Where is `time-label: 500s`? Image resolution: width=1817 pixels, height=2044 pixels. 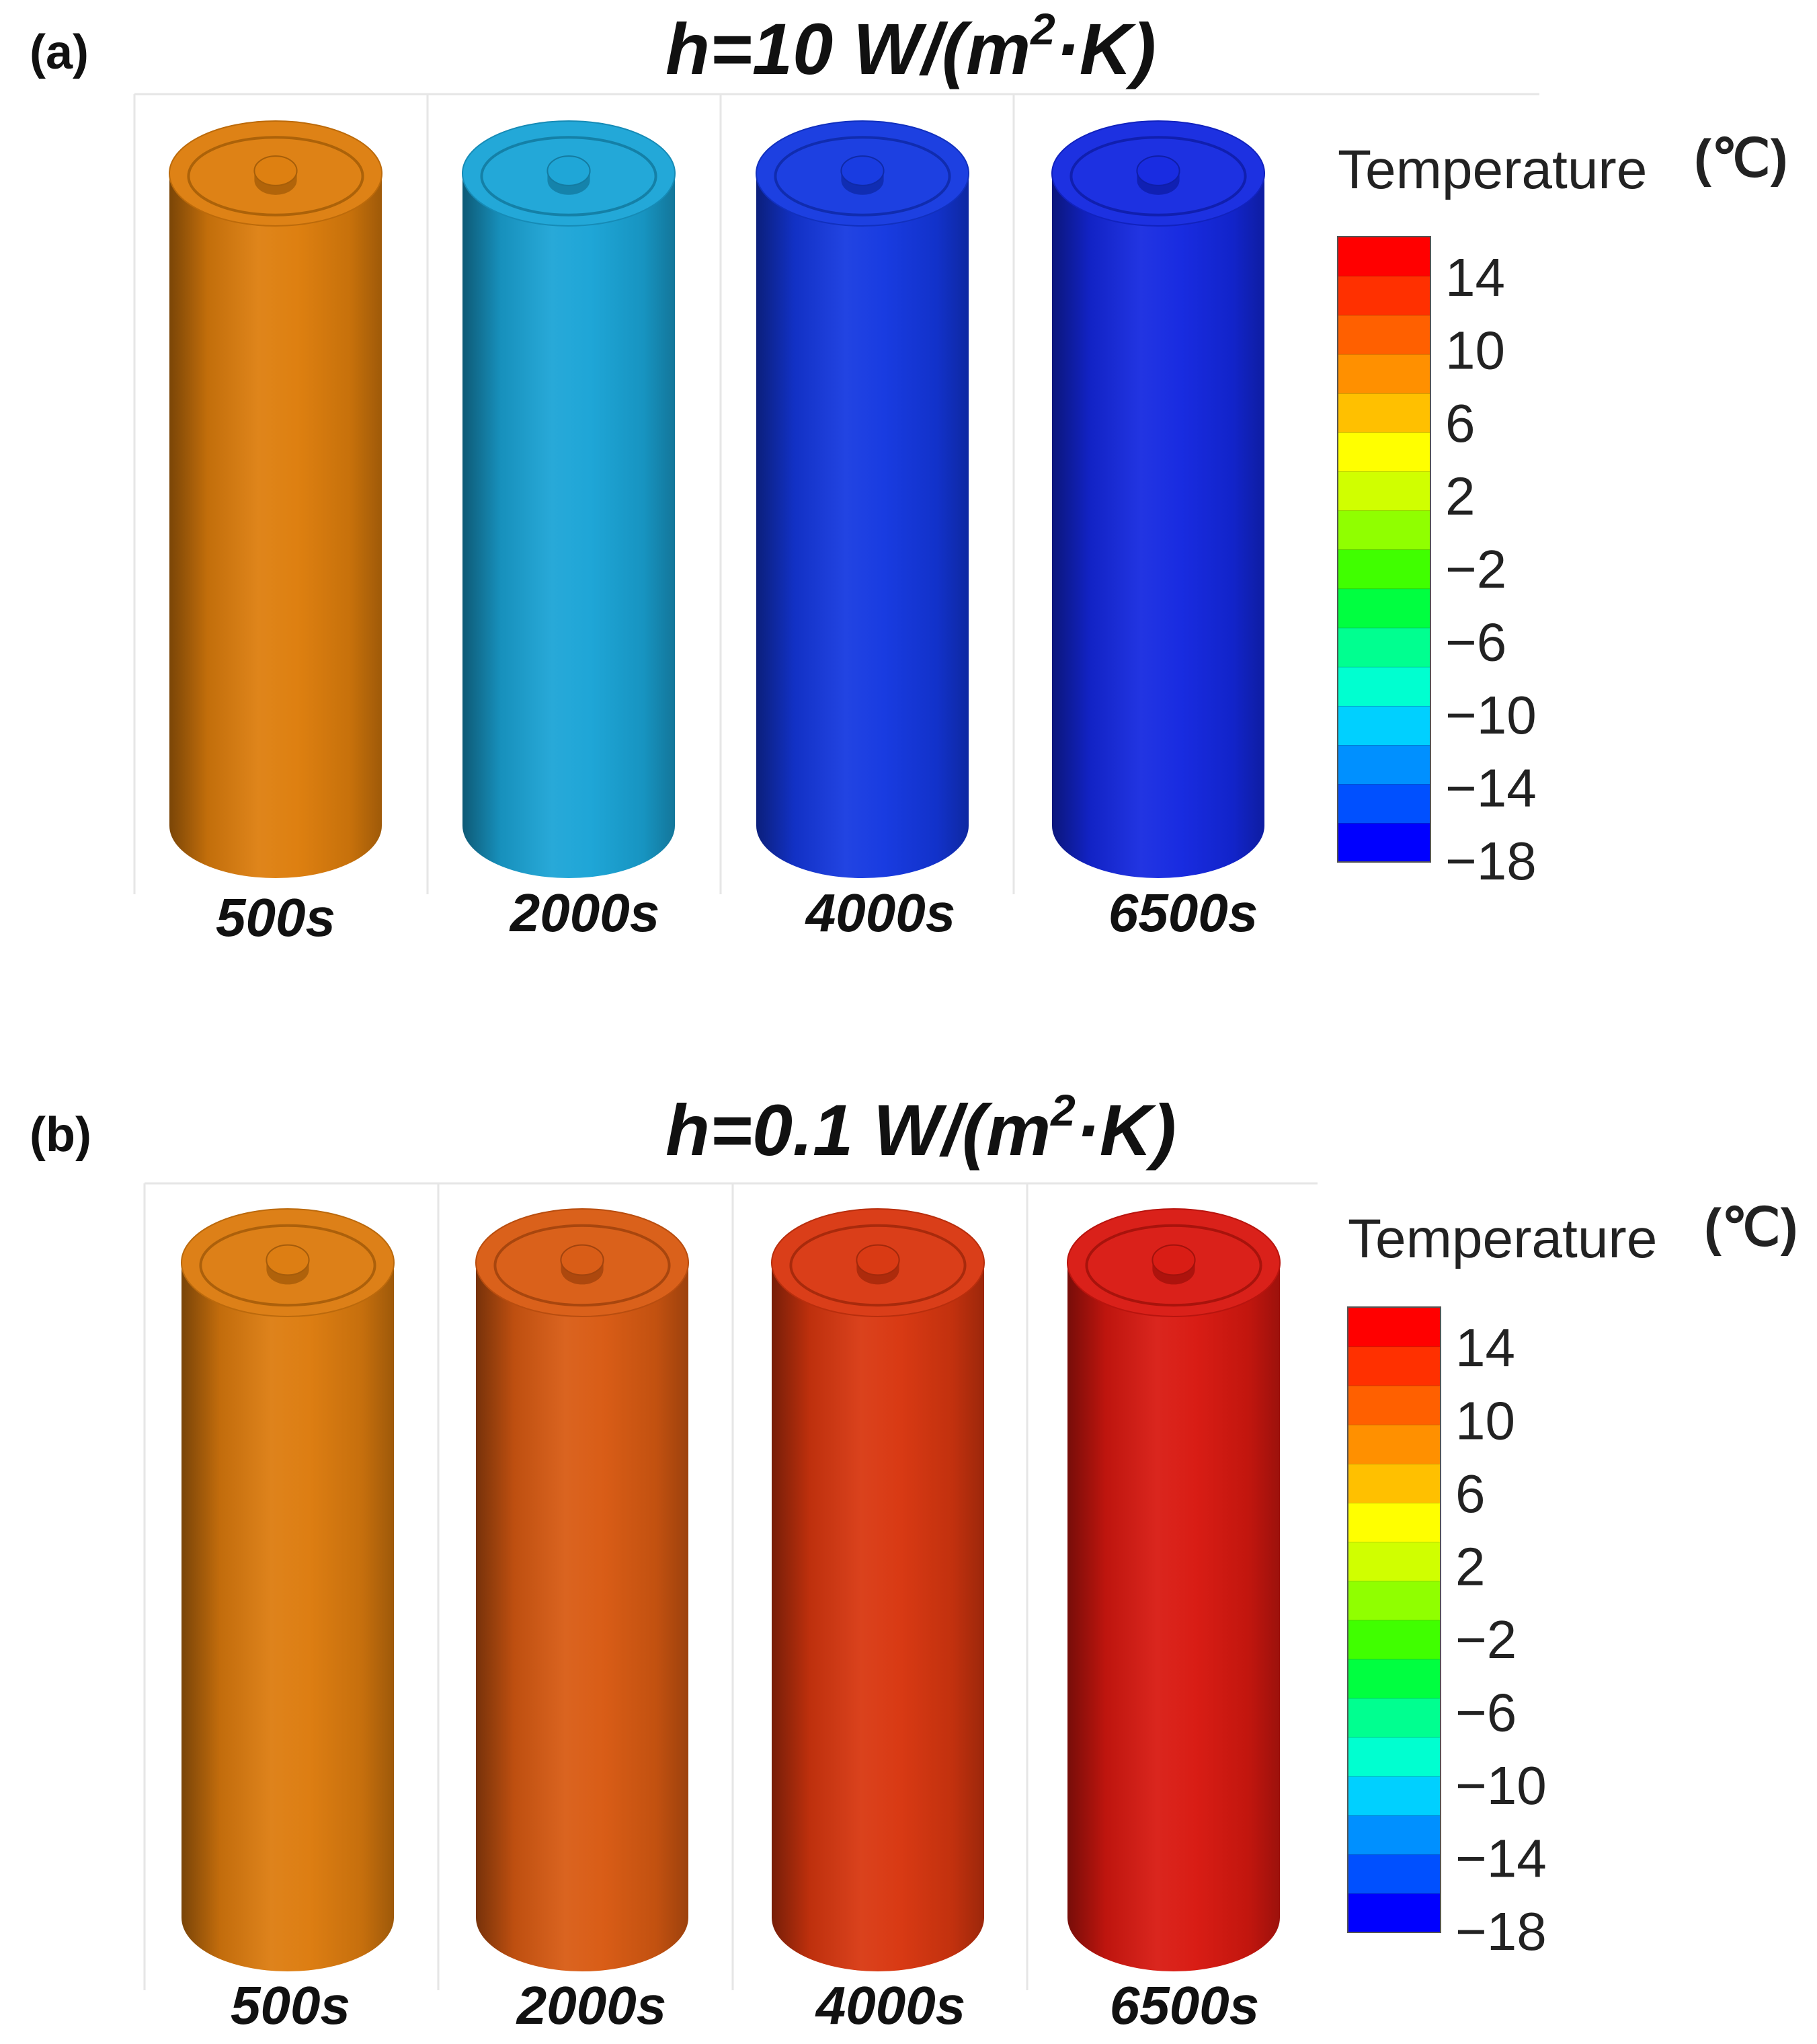 time-label: 500s is located at coordinates (276, 917).